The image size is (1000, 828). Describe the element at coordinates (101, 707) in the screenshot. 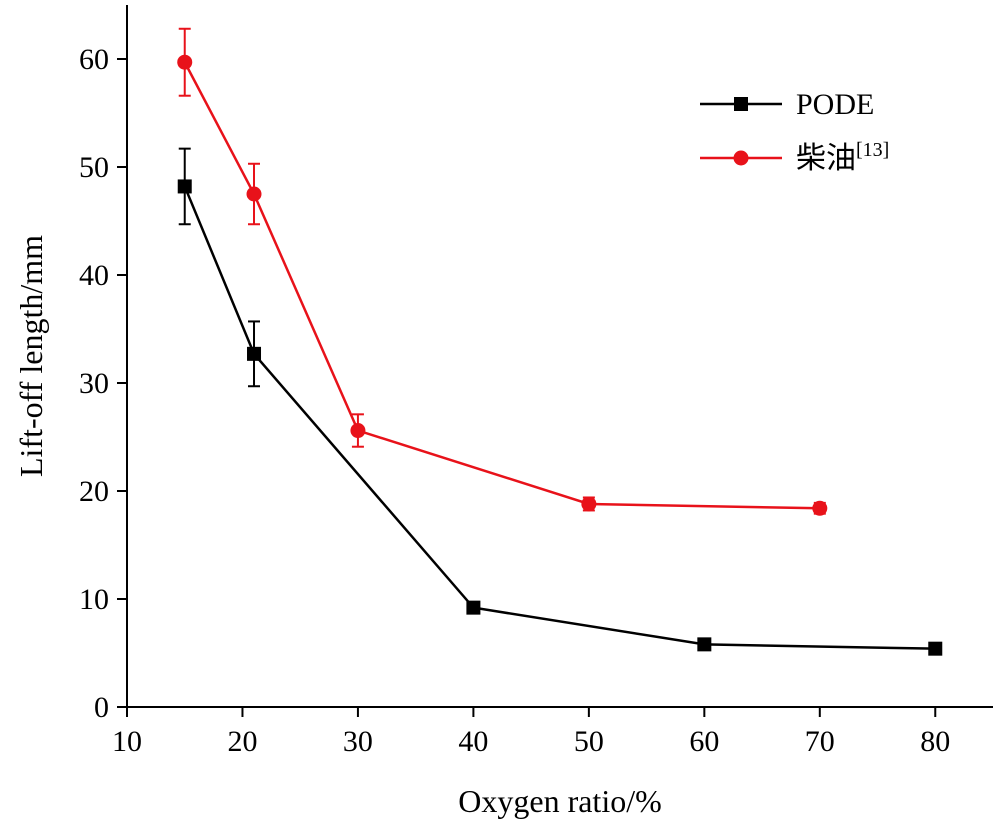

I see `y-tick-label: 0` at that location.